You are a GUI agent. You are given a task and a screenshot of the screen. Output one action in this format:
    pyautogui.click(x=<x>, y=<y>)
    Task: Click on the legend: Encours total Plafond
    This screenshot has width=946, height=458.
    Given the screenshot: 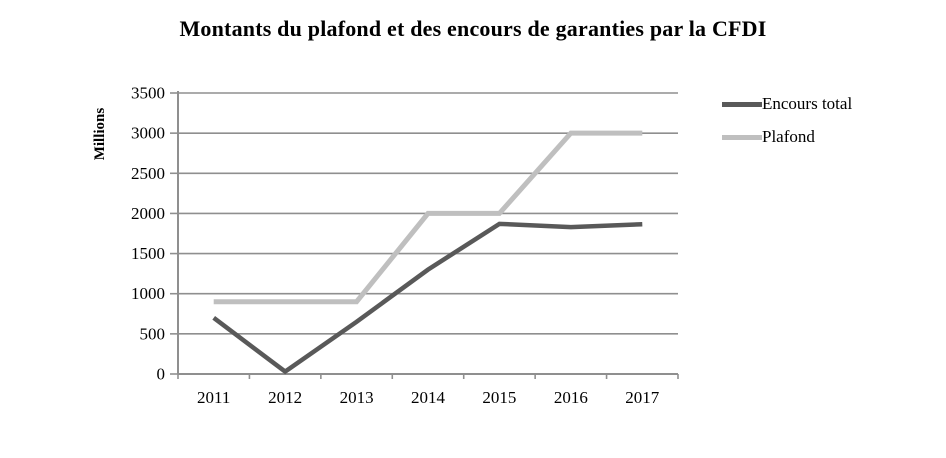 What is the action you would take?
    pyautogui.click(x=787, y=120)
    